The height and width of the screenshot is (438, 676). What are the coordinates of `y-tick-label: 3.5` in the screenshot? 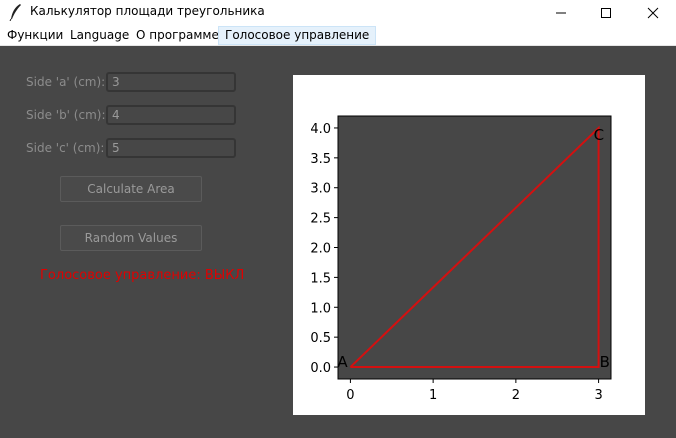 It's located at (320, 159).